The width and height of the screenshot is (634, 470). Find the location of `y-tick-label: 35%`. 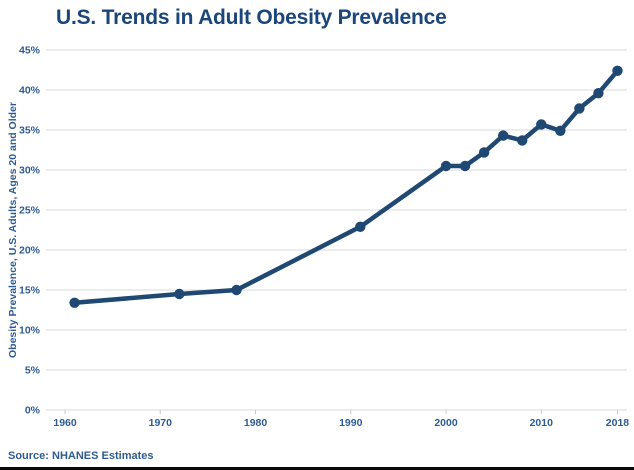

y-tick-label: 35% is located at coordinates (30, 131).